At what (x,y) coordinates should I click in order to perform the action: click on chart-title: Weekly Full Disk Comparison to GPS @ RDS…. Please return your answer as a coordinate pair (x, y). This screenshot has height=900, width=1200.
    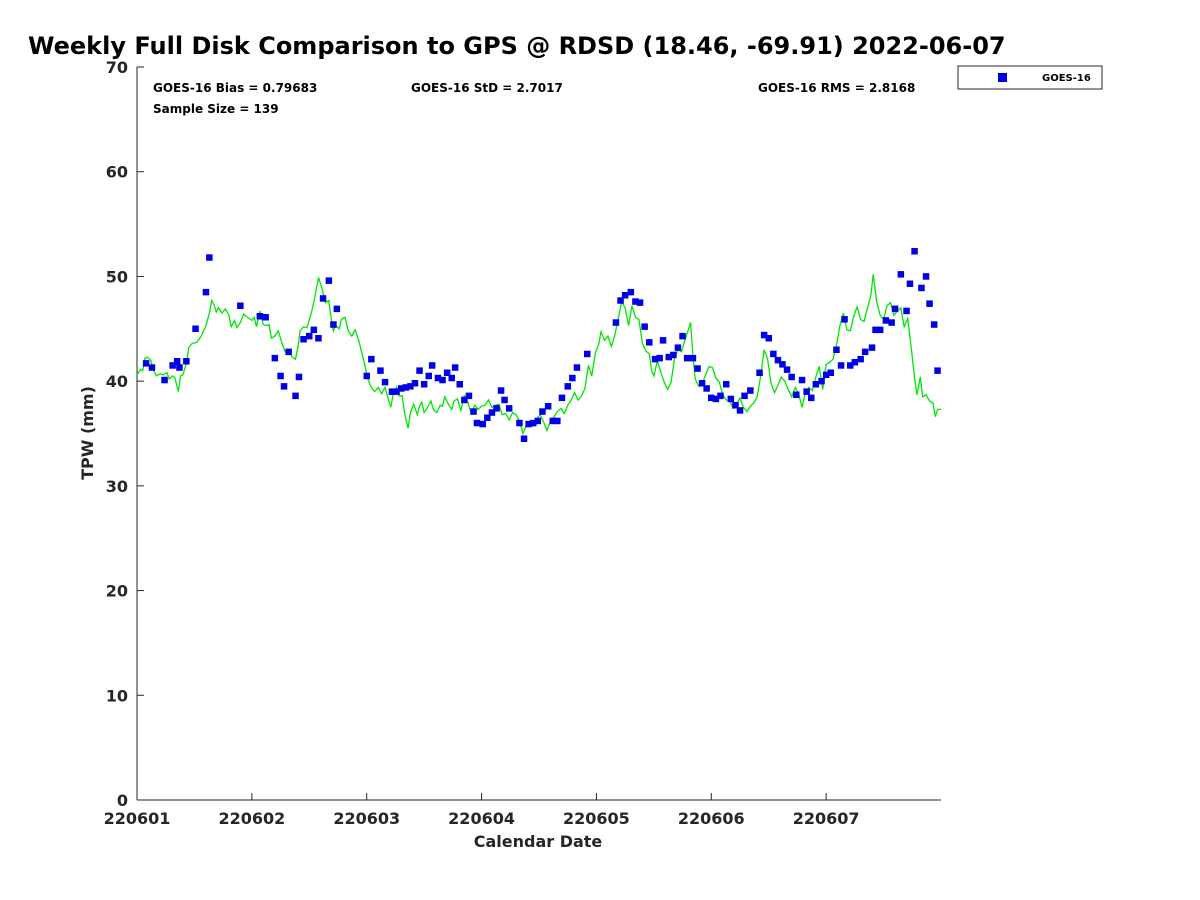
    Looking at the image, I should click on (517, 46).